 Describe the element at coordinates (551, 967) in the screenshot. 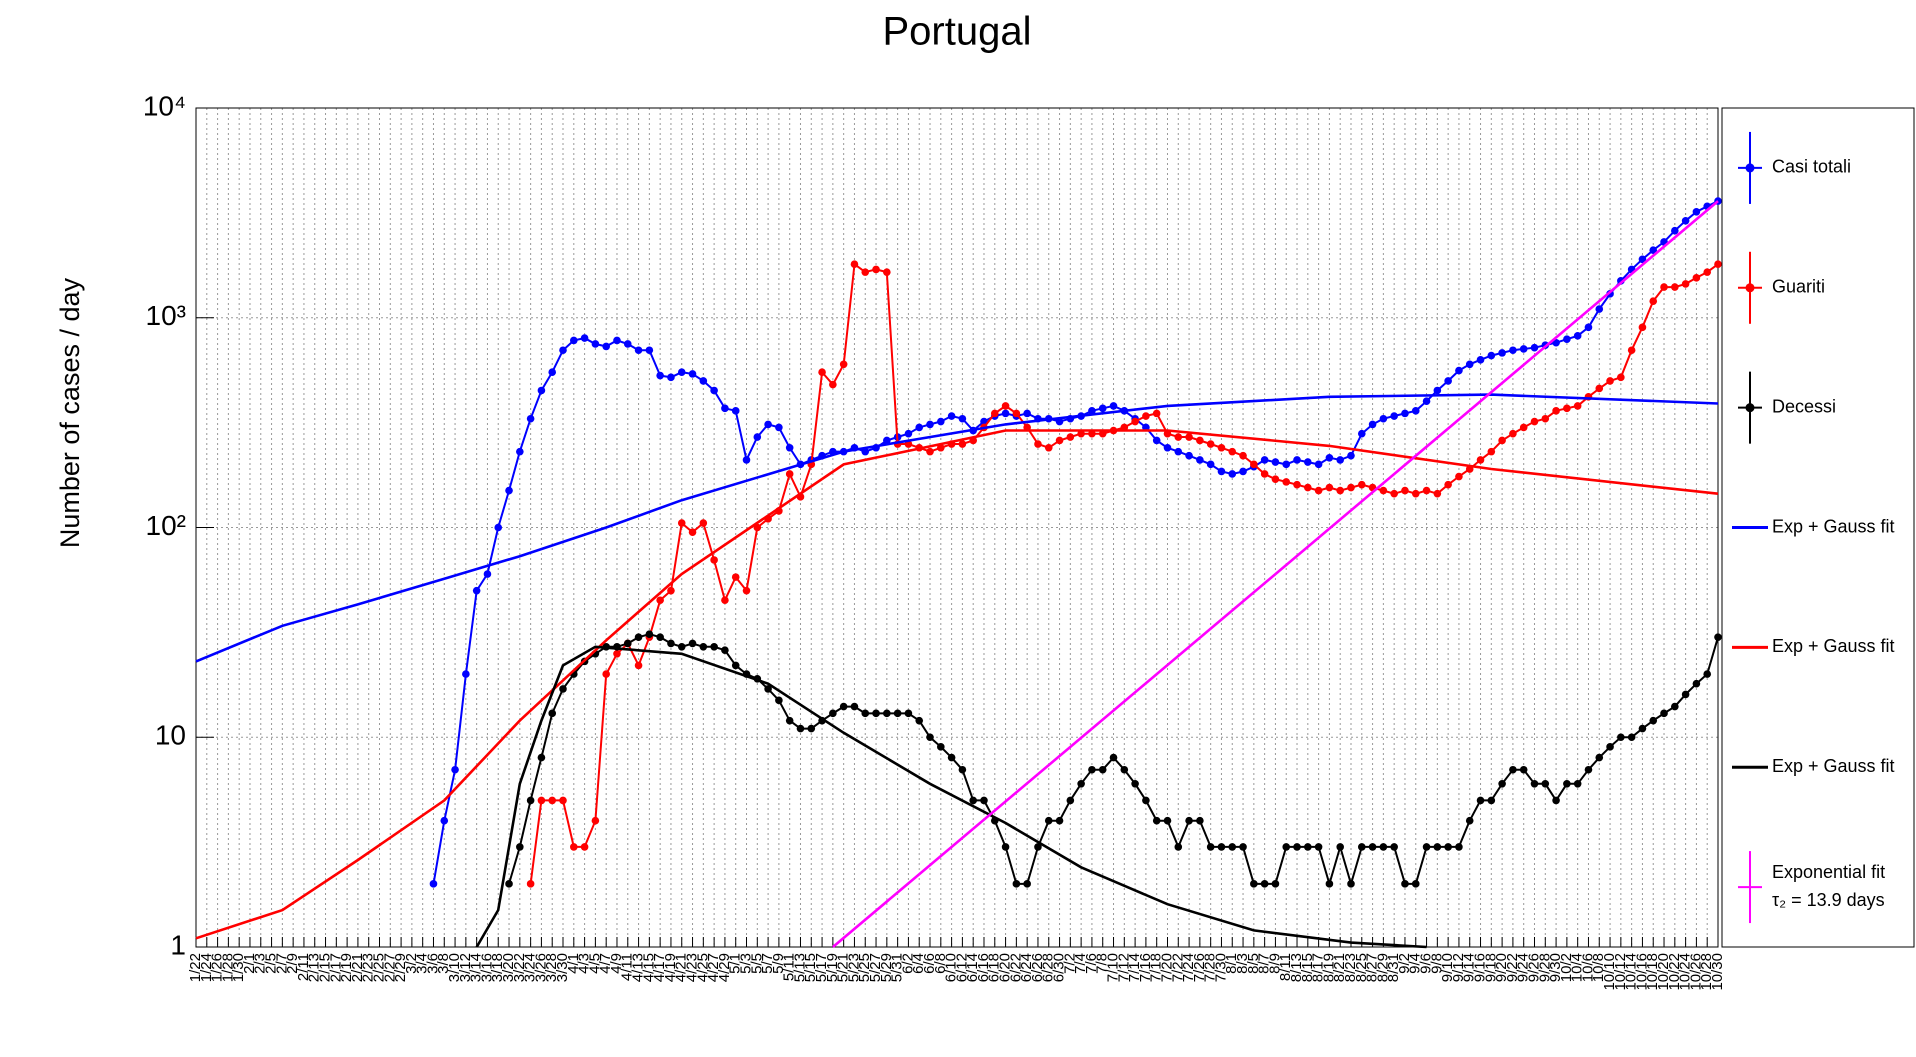

I see `x-tick-label: 3/28` at that location.